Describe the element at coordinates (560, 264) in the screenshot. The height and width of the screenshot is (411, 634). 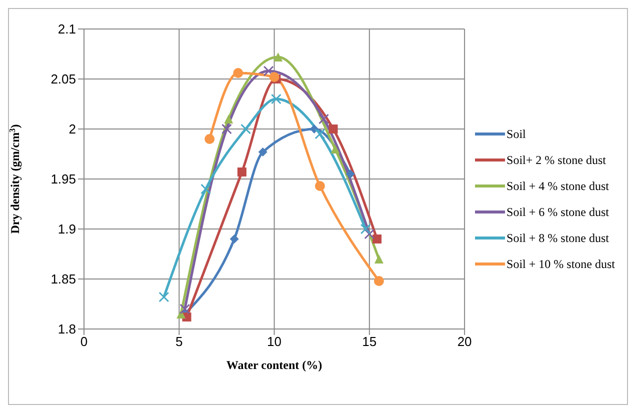
I see `legend-label: Soil + 10 % stone dust` at that location.